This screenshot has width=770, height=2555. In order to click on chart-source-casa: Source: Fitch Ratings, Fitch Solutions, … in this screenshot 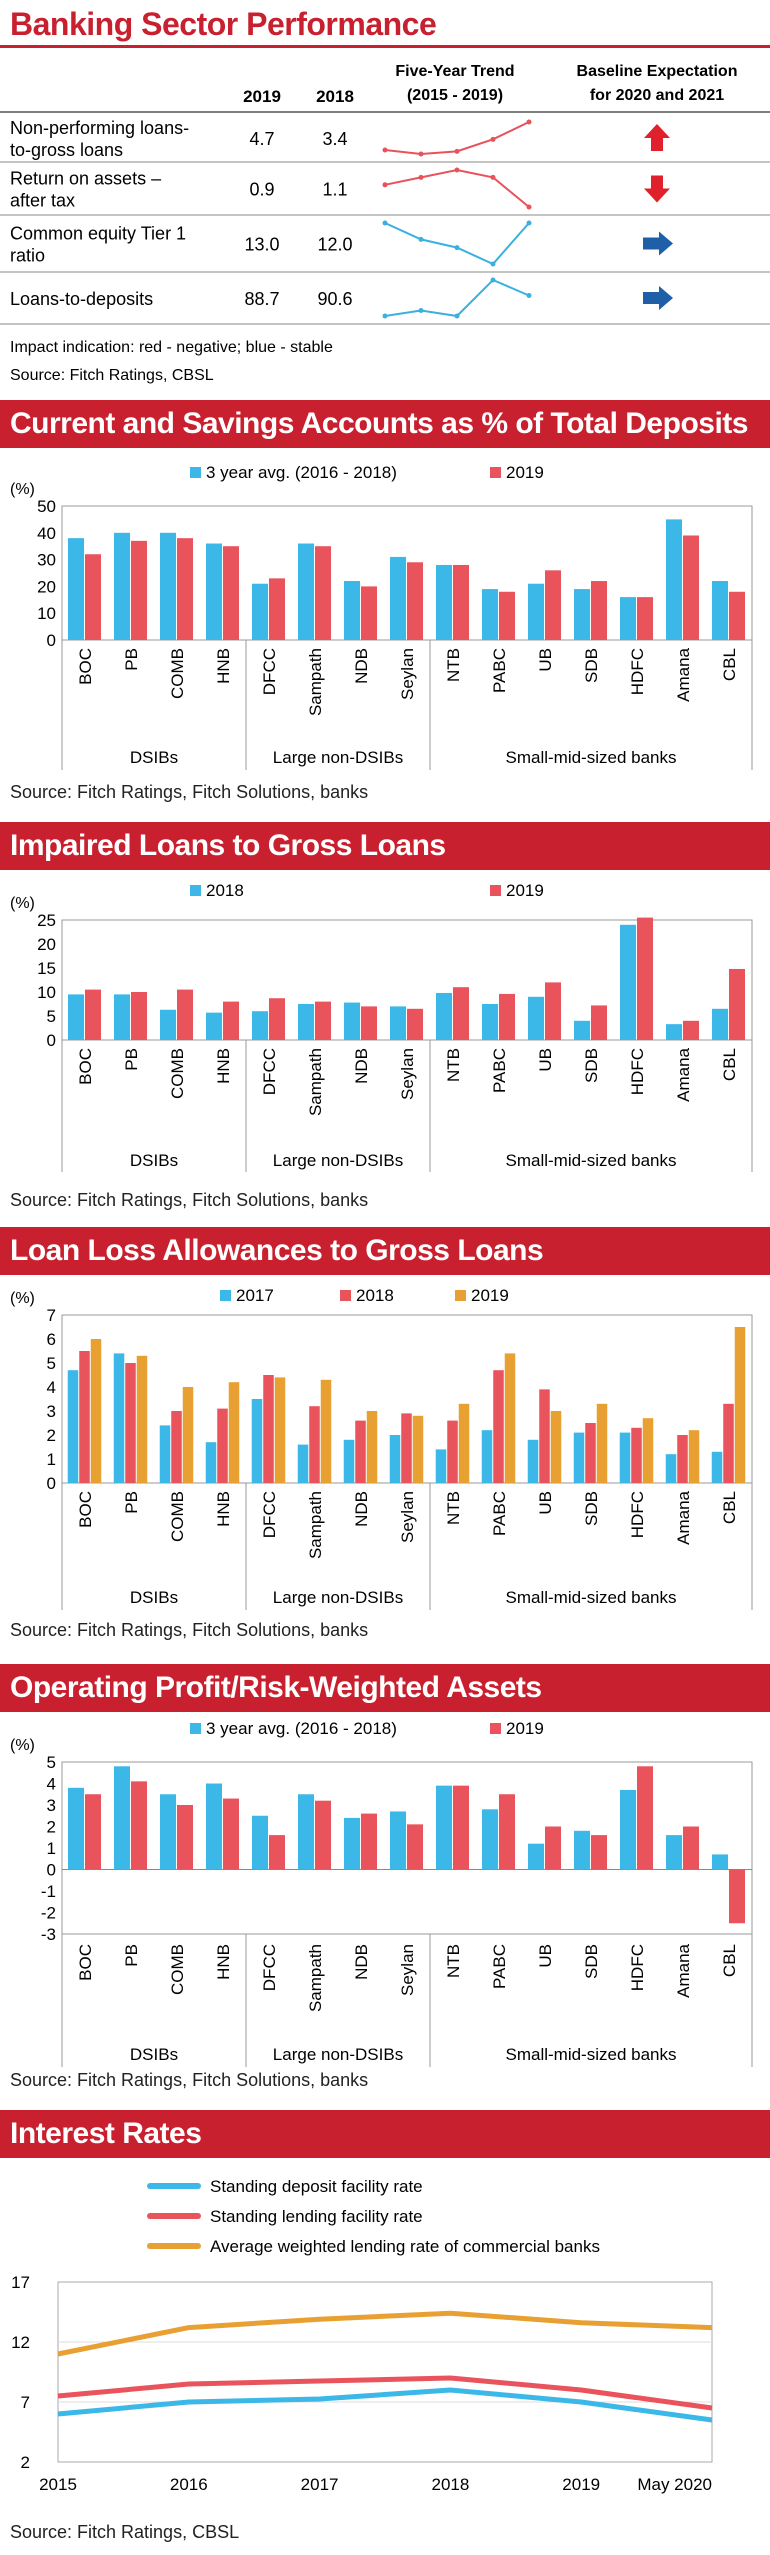, I will do `click(189, 792)`.